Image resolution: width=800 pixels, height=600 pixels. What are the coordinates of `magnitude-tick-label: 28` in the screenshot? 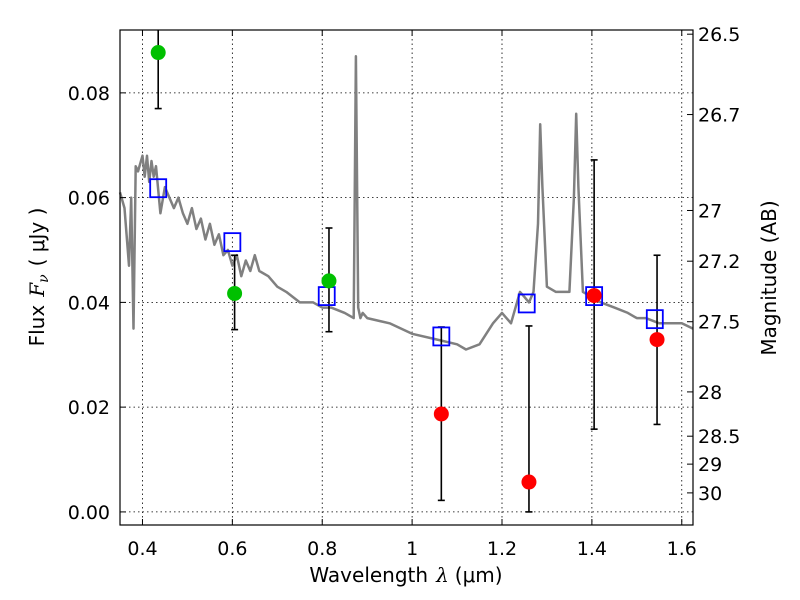 It's located at (710, 393).